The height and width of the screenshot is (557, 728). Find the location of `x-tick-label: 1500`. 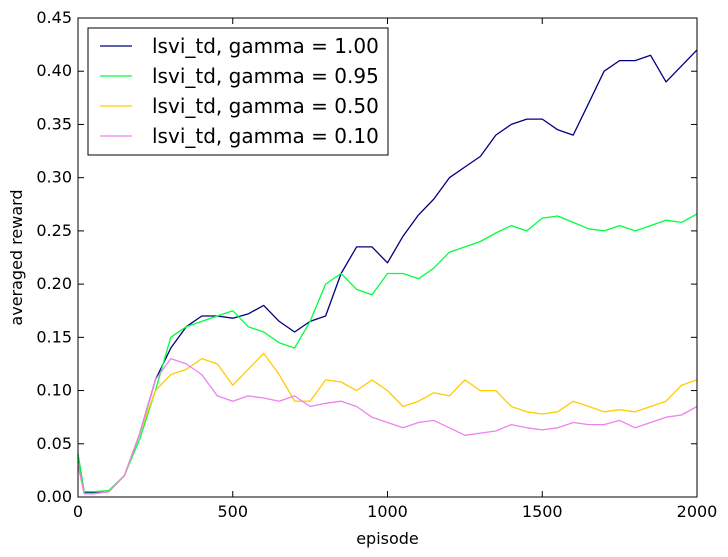

x-tick-label: 1500 is located at coordinates (542, 511).